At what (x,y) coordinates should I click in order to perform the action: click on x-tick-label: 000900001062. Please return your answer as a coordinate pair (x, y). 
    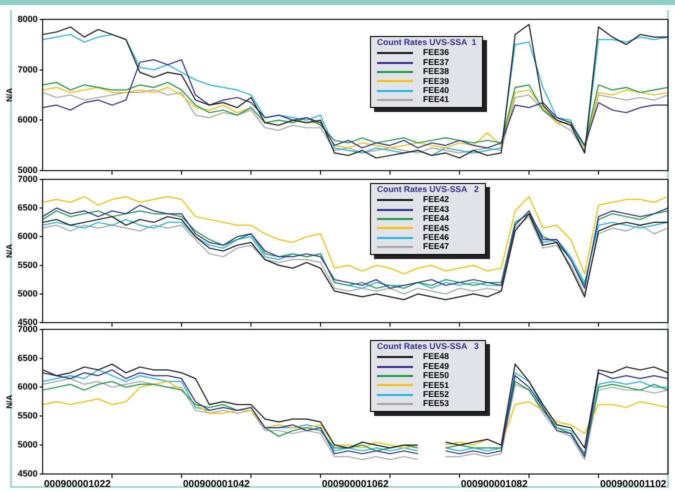
    Looking at the image, I should click on (356, 484).